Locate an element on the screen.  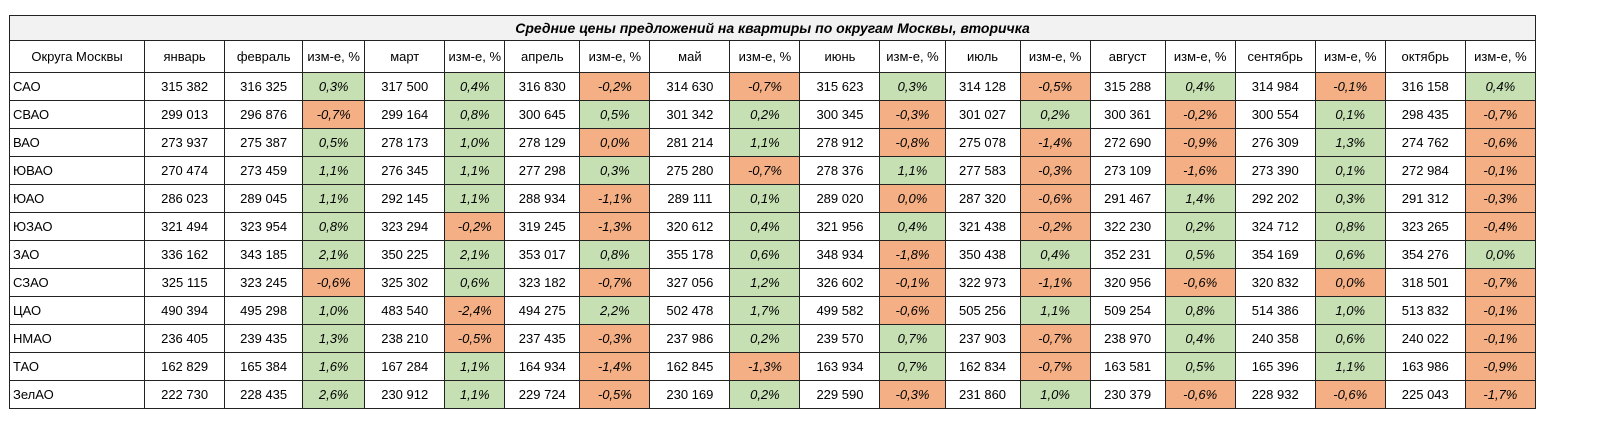
header-cell: апрель is located at coordinates (542, 56).